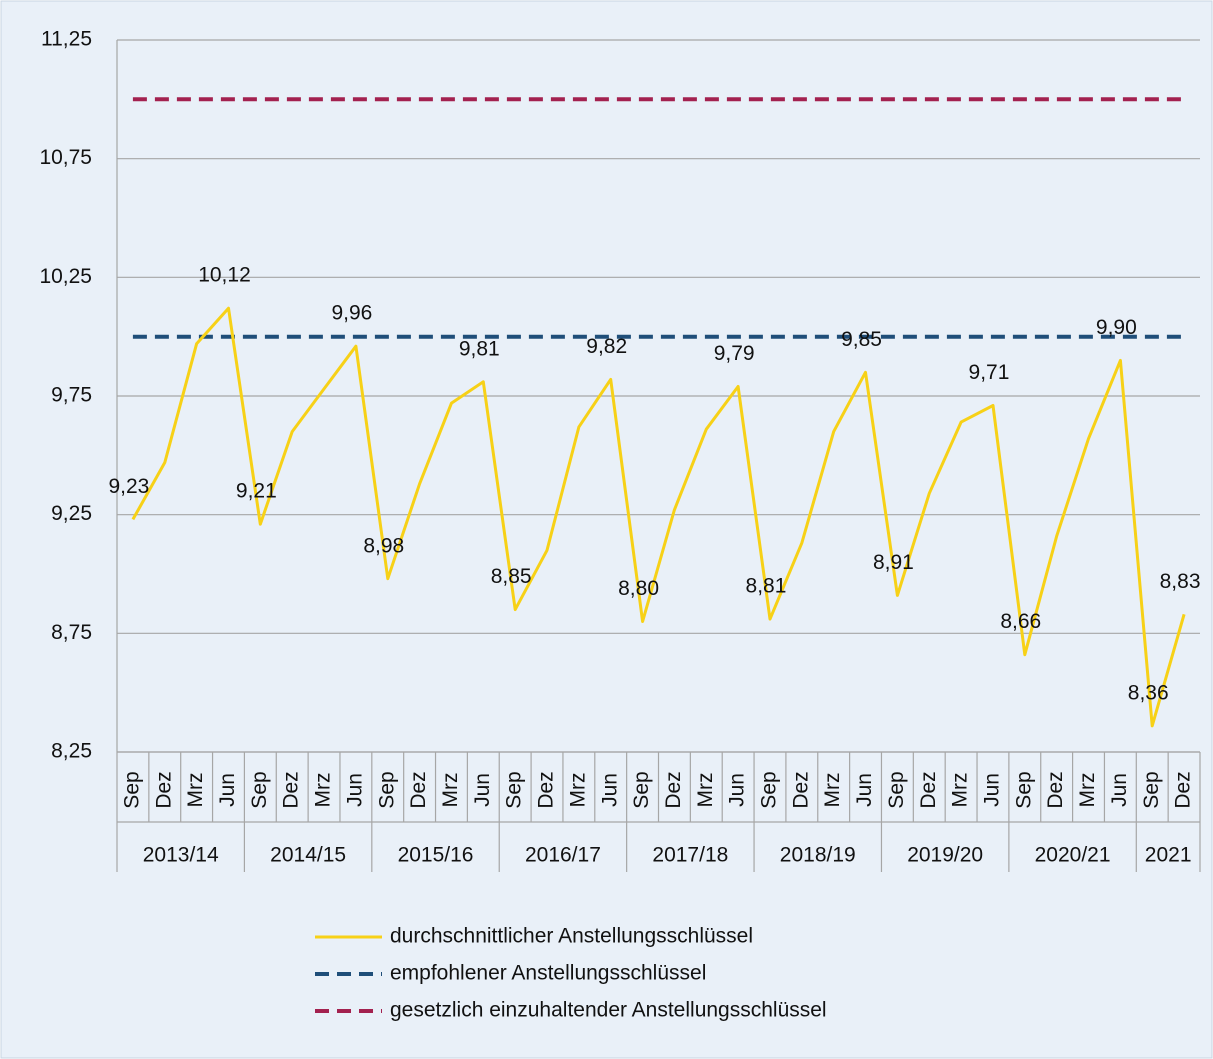 The height and width of the screenshot is (1059, 1213). Describe the element at coordinates (1020, 621) in the screenshot. I see `data-label: 8,66` at that location.